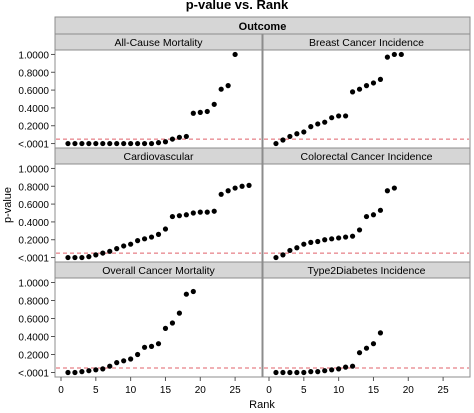  What do you see at coordinates (263, 27) in the screenshot?
I see `group-header-label: Outcome` at bounding box center [263, 27].